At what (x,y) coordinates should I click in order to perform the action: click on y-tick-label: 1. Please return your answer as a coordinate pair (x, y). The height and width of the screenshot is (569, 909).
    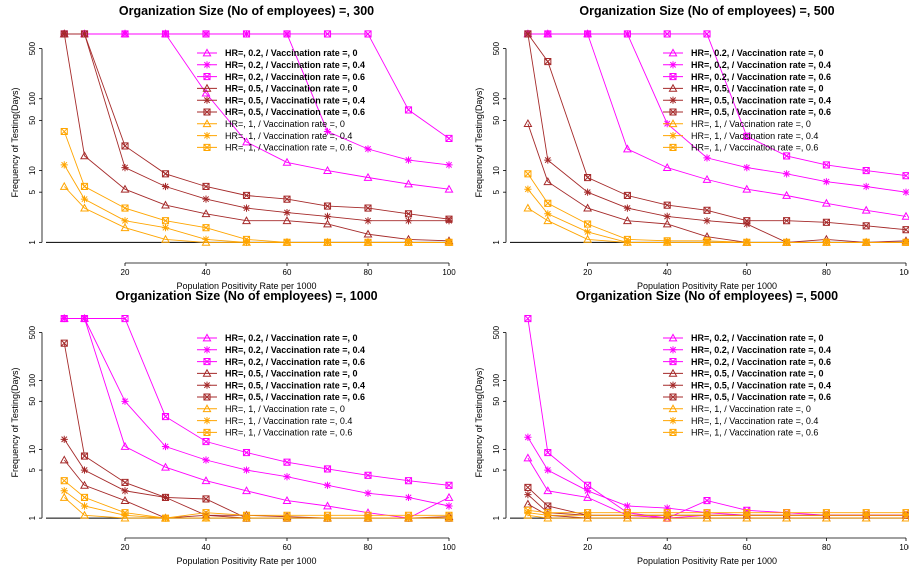
    Looking at the image, I should click on (32, 517).